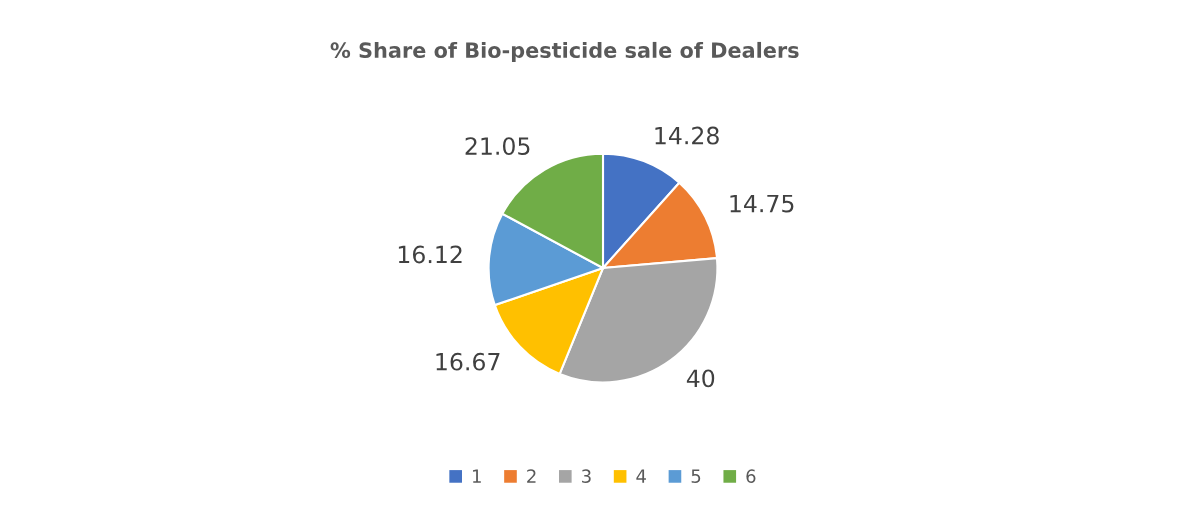  What do you see at coordinates (687, 135) in the screenshot?
I see `data-label: 14.28` at bounding box center [687, 135].